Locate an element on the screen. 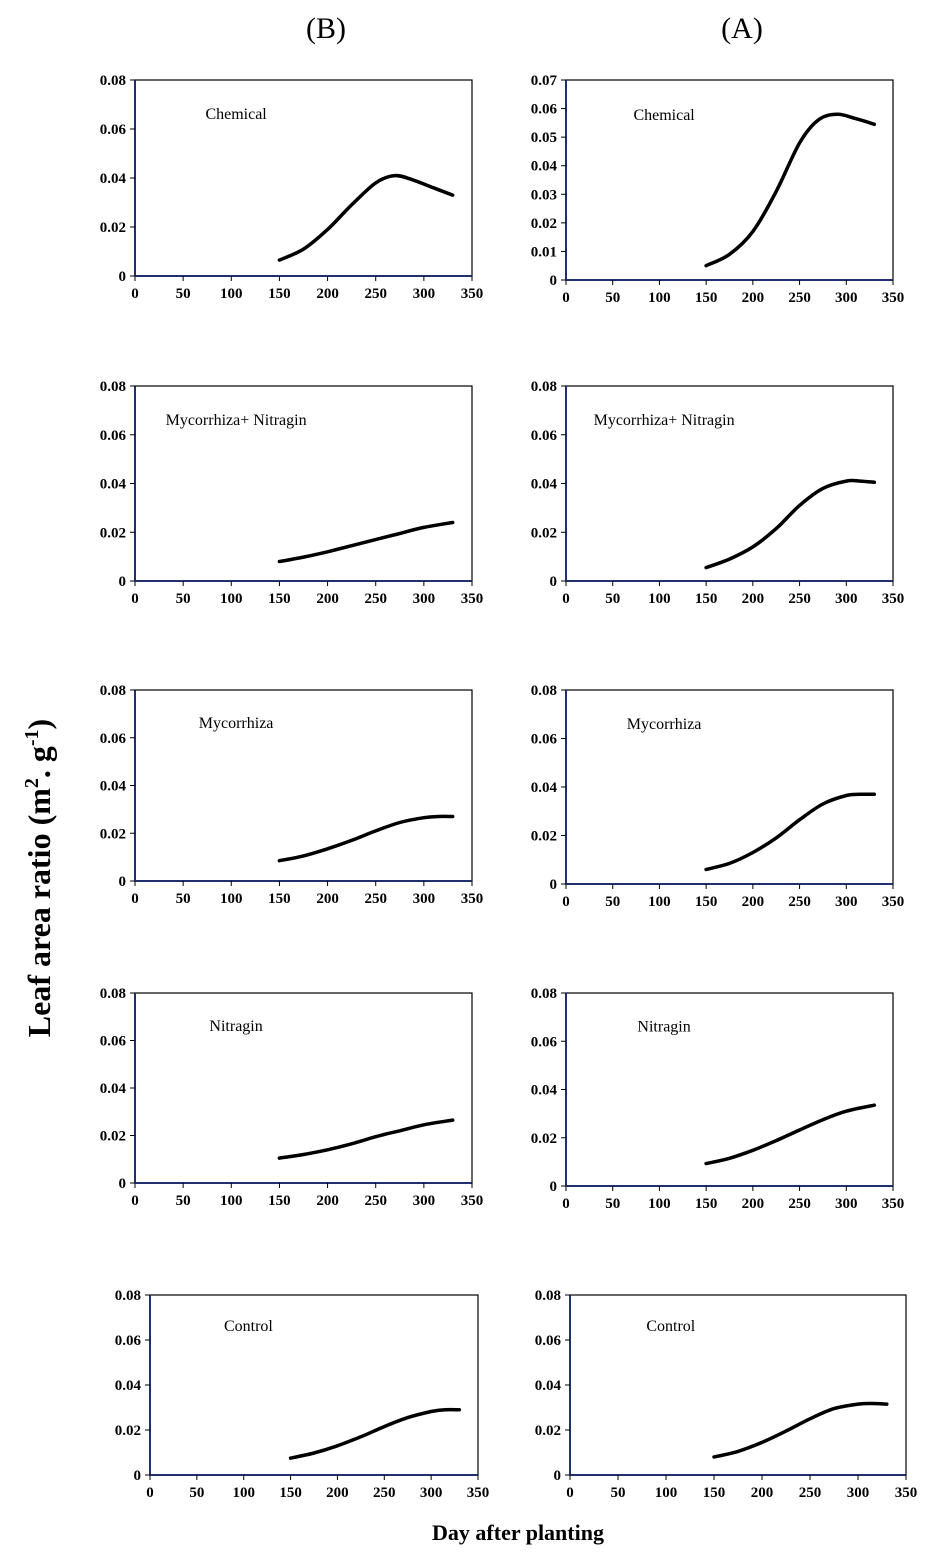 The height and width of the screenshot is (1553, 929). y-axis-title-mid: . g is located at coordinates (39, 762).